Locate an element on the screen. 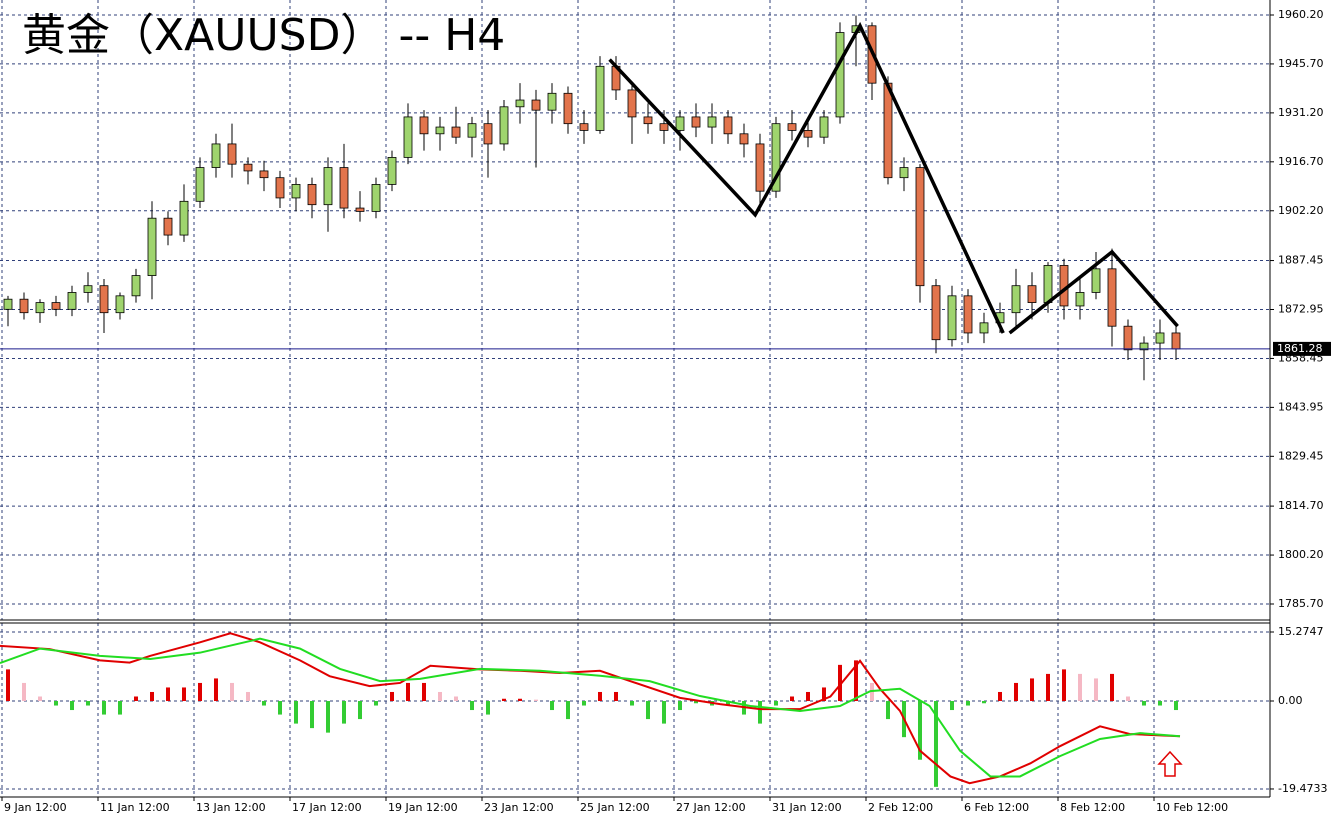  trend-line is located at coordinates (806, 177).